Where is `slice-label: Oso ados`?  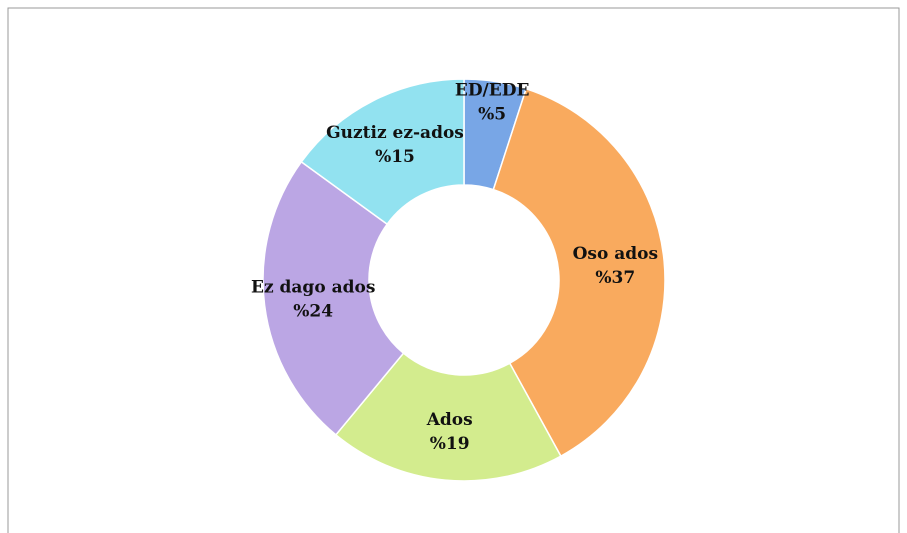 slice-label: Oso ados is located at coordinates (615, 254).